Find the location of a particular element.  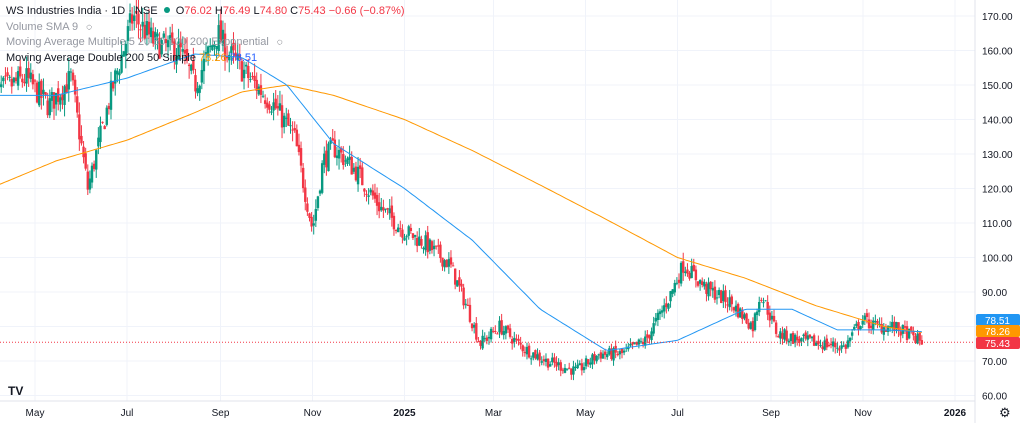

x-tick-label: Sep is located at coordinates (221, 413).